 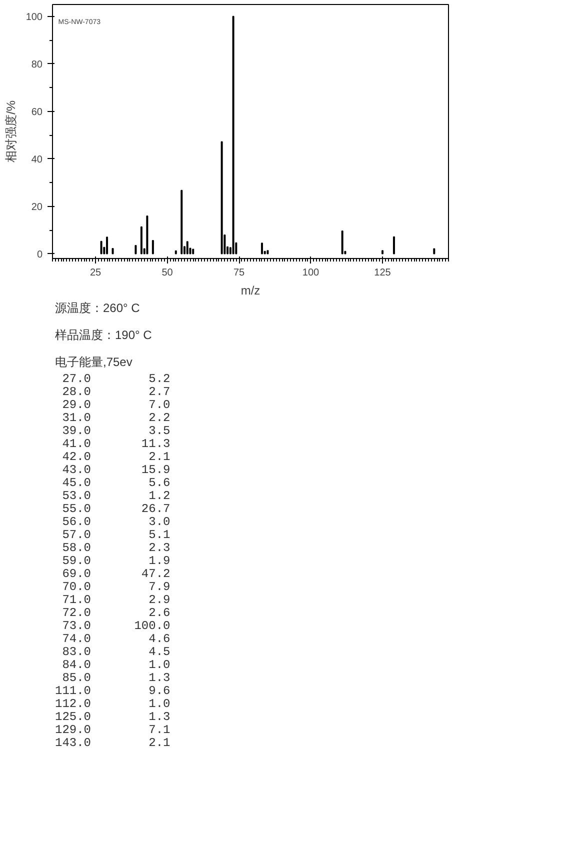 What do you see at coordinates (115, 379) in the screenshot?
I see `text: 27.0 5.2` at bounding box center [115, 379].